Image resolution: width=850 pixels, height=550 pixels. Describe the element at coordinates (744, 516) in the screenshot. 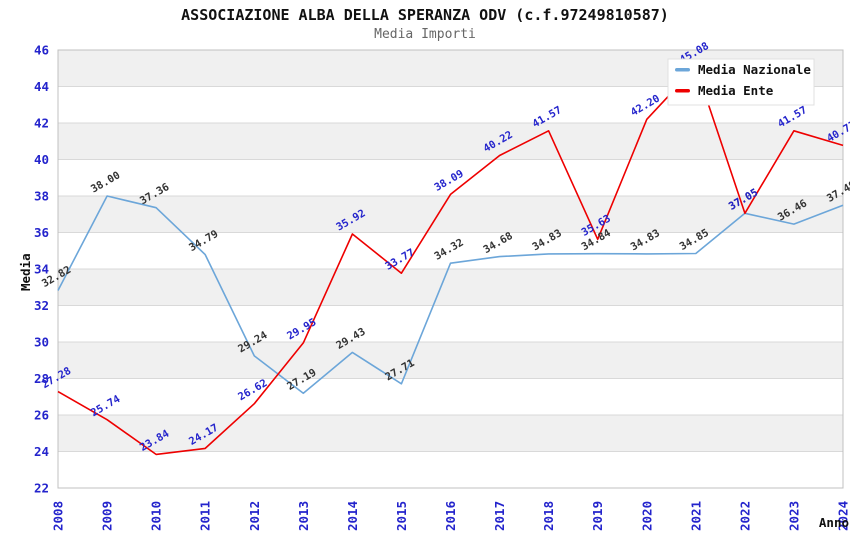

I see `x-tick-label: 2022` at that location.